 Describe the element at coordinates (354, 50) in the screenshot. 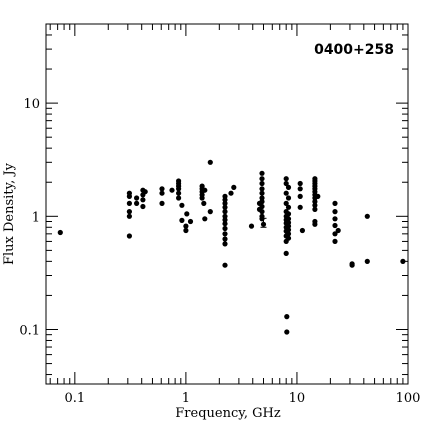

I see `source-annotation: 0400+258` at that location.